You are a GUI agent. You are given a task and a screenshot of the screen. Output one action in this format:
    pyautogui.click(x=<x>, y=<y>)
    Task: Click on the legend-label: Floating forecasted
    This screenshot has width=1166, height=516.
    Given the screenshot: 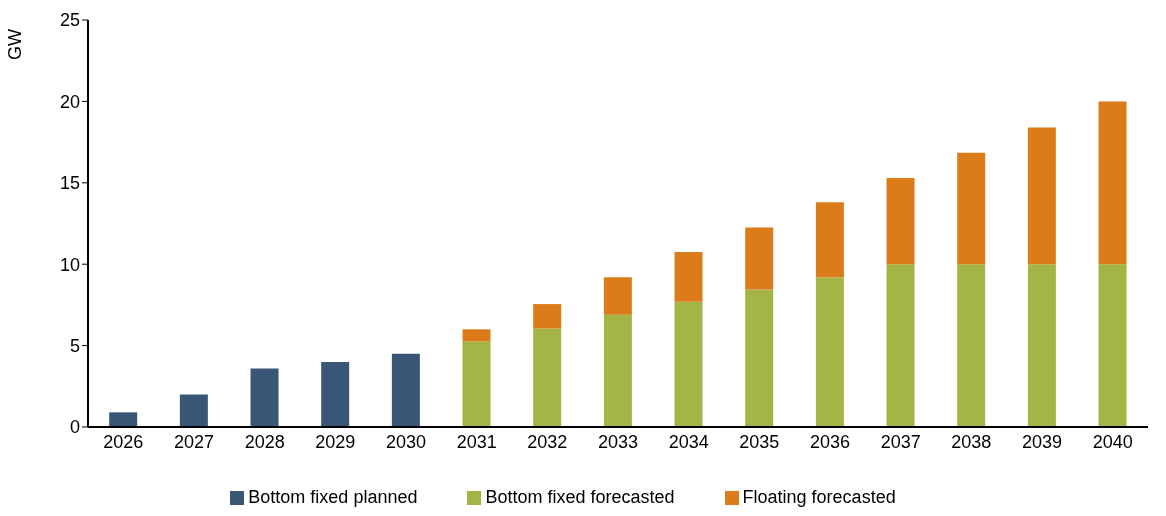 What is the action you would take?
    pyautogui.click(x=819, y=497)
    